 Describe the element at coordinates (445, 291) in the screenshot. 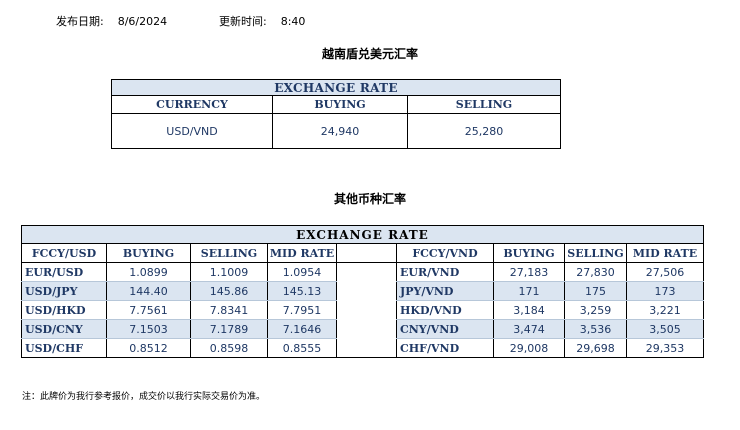

I see `pair-cell: JPY/VND` at that location.